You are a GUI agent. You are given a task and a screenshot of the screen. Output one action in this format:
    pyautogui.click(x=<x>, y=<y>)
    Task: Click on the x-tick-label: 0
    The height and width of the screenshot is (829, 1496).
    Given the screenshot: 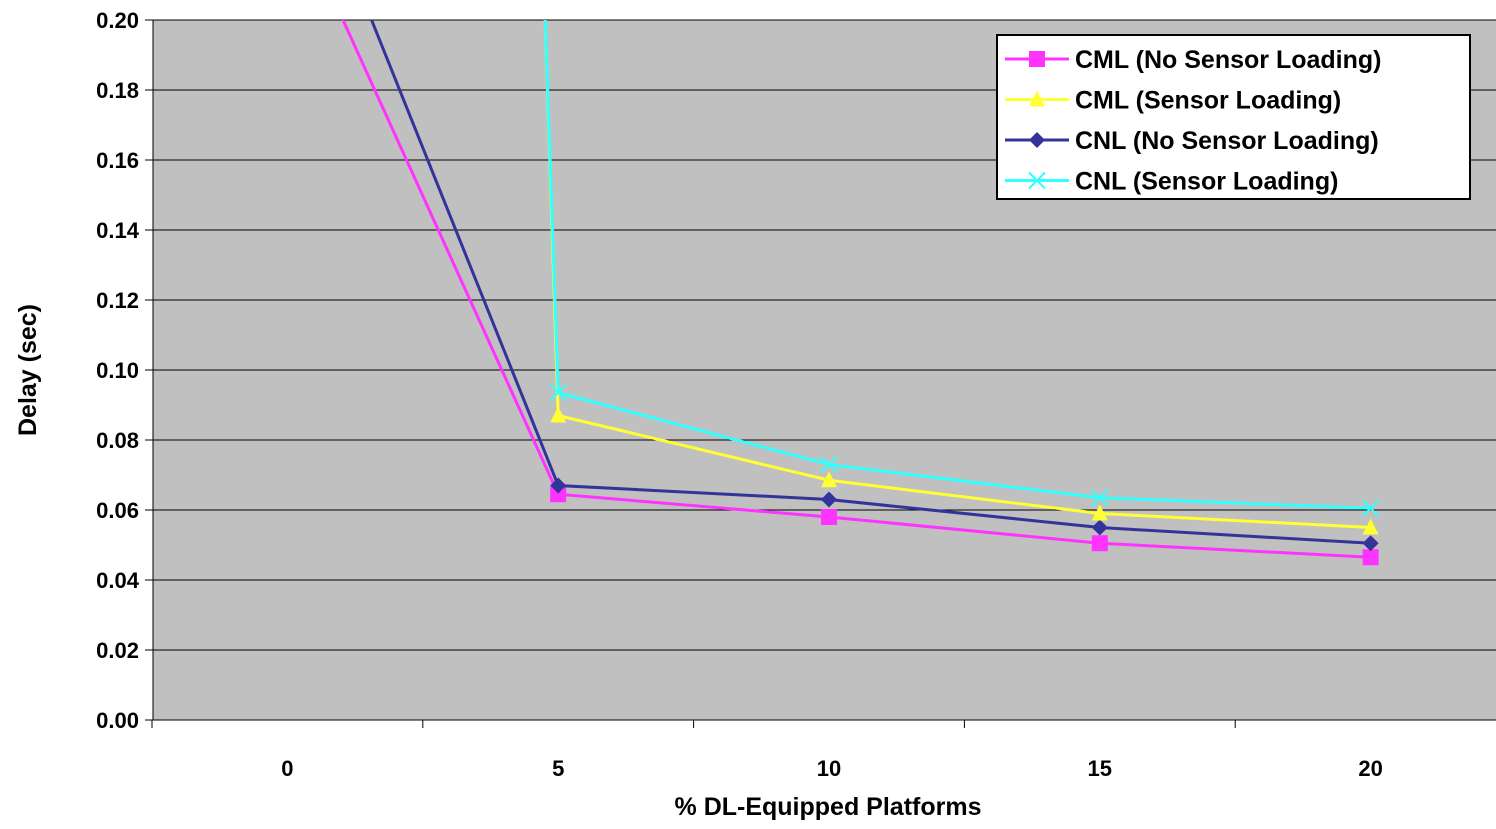 What is the action you would take?
    pyautogui.click(x=287, y=768)
    